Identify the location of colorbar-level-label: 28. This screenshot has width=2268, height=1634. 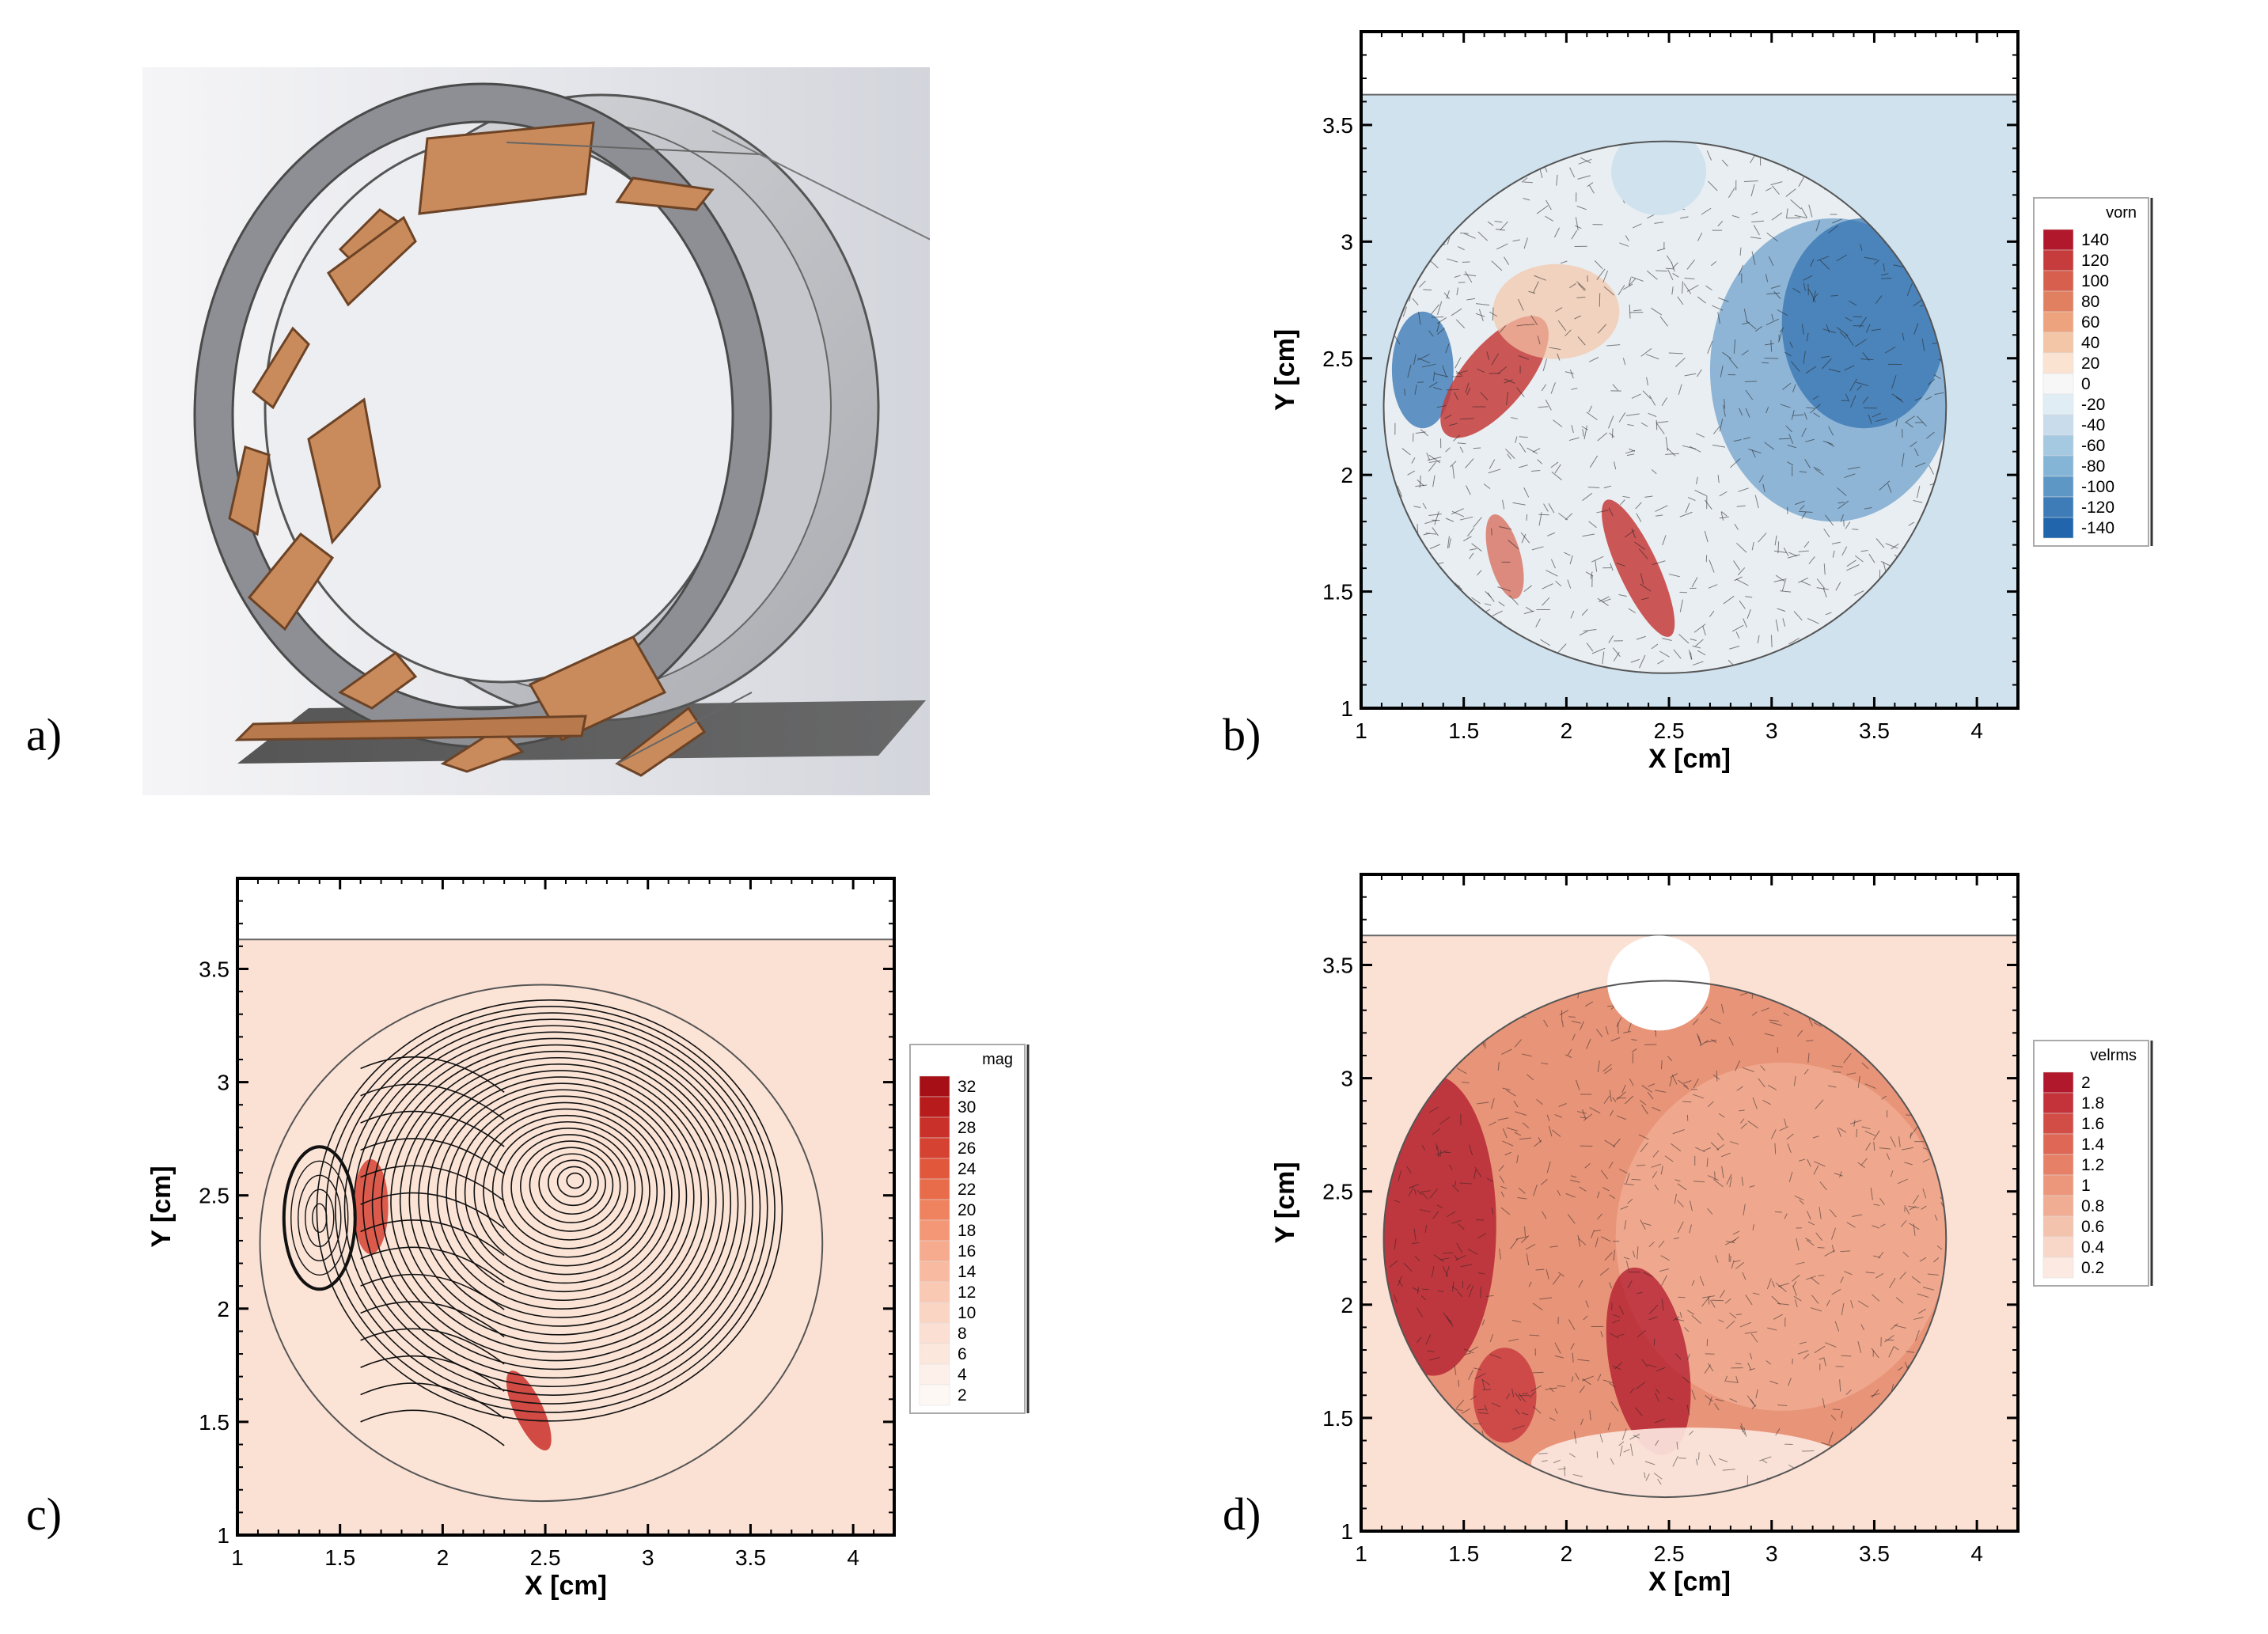
(967, 1128).